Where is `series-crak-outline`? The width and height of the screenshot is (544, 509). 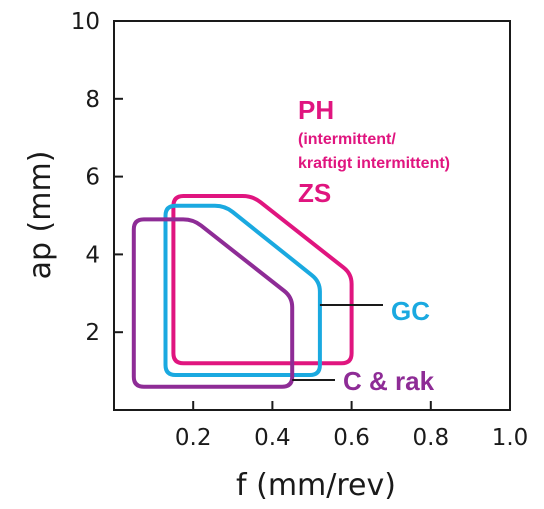 series-crak-outline is located at coordinates (213, 303).